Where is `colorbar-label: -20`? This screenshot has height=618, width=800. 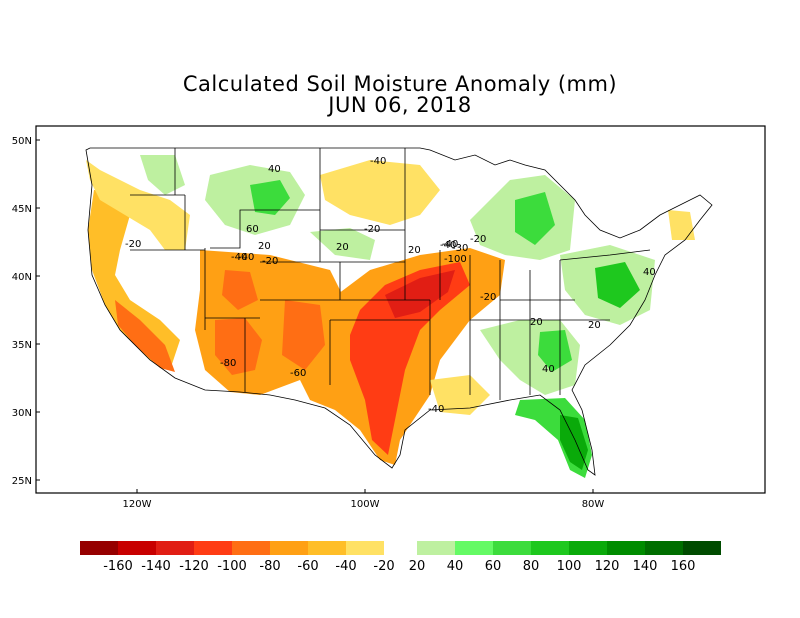 colorbar-label: -20 is located at coordinates (383, 566).